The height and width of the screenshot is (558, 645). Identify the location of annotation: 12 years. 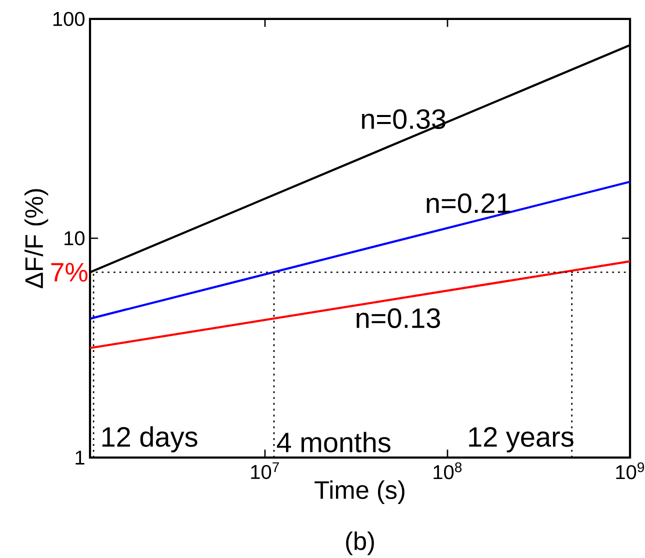
(521, 439).